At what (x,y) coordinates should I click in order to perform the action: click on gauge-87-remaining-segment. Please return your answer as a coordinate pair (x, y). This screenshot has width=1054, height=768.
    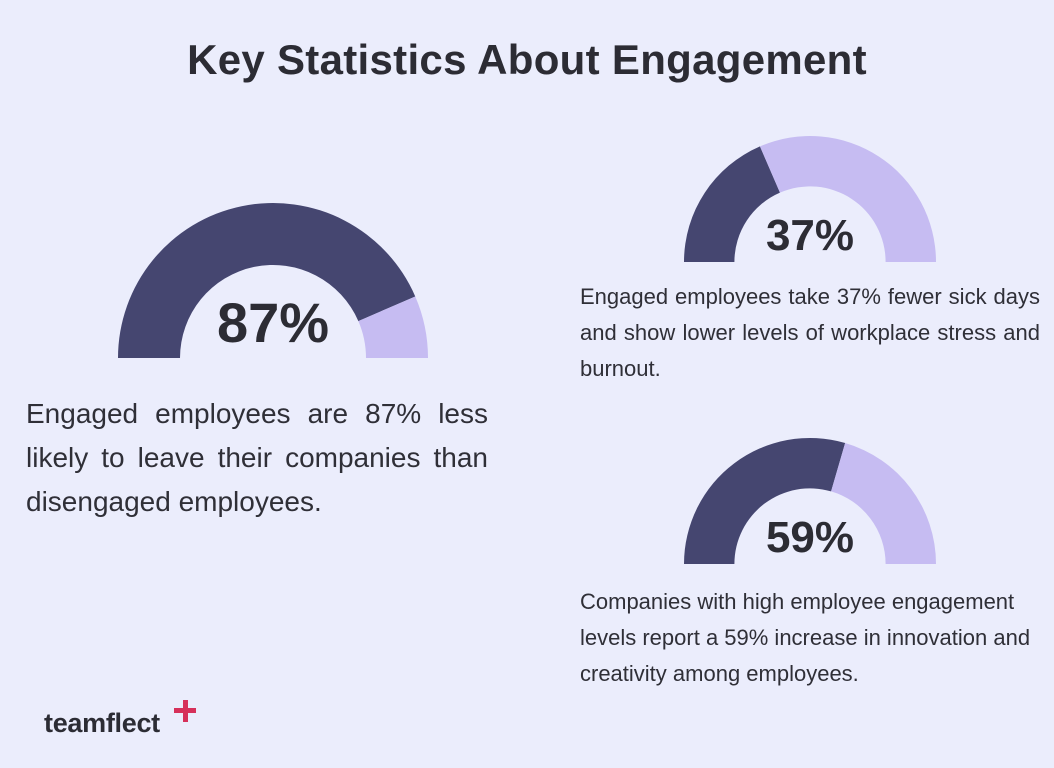
    Looking at the image, I should click on (393, 327).